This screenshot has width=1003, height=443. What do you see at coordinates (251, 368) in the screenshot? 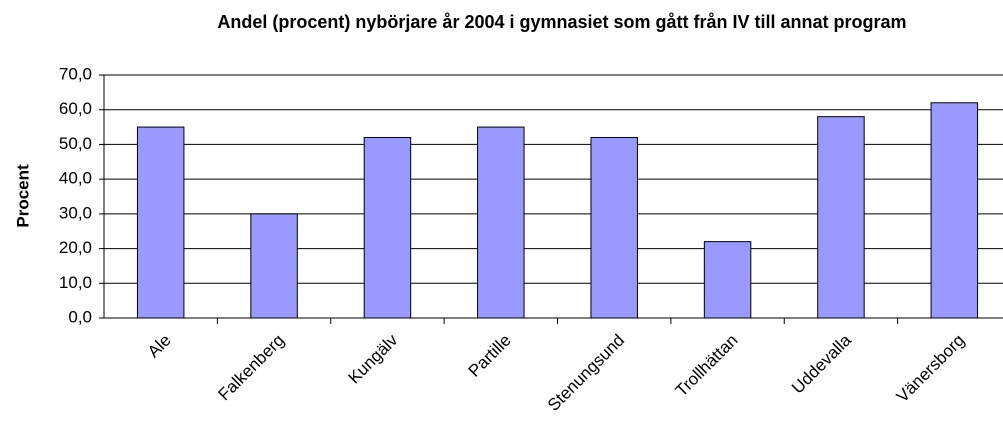
I see `x-tick-label: Falkenberg` at bounding box center [251, 368].